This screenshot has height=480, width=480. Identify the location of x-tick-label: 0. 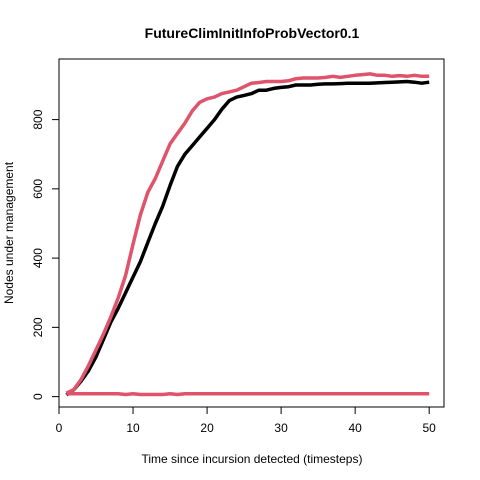
(59, 428).